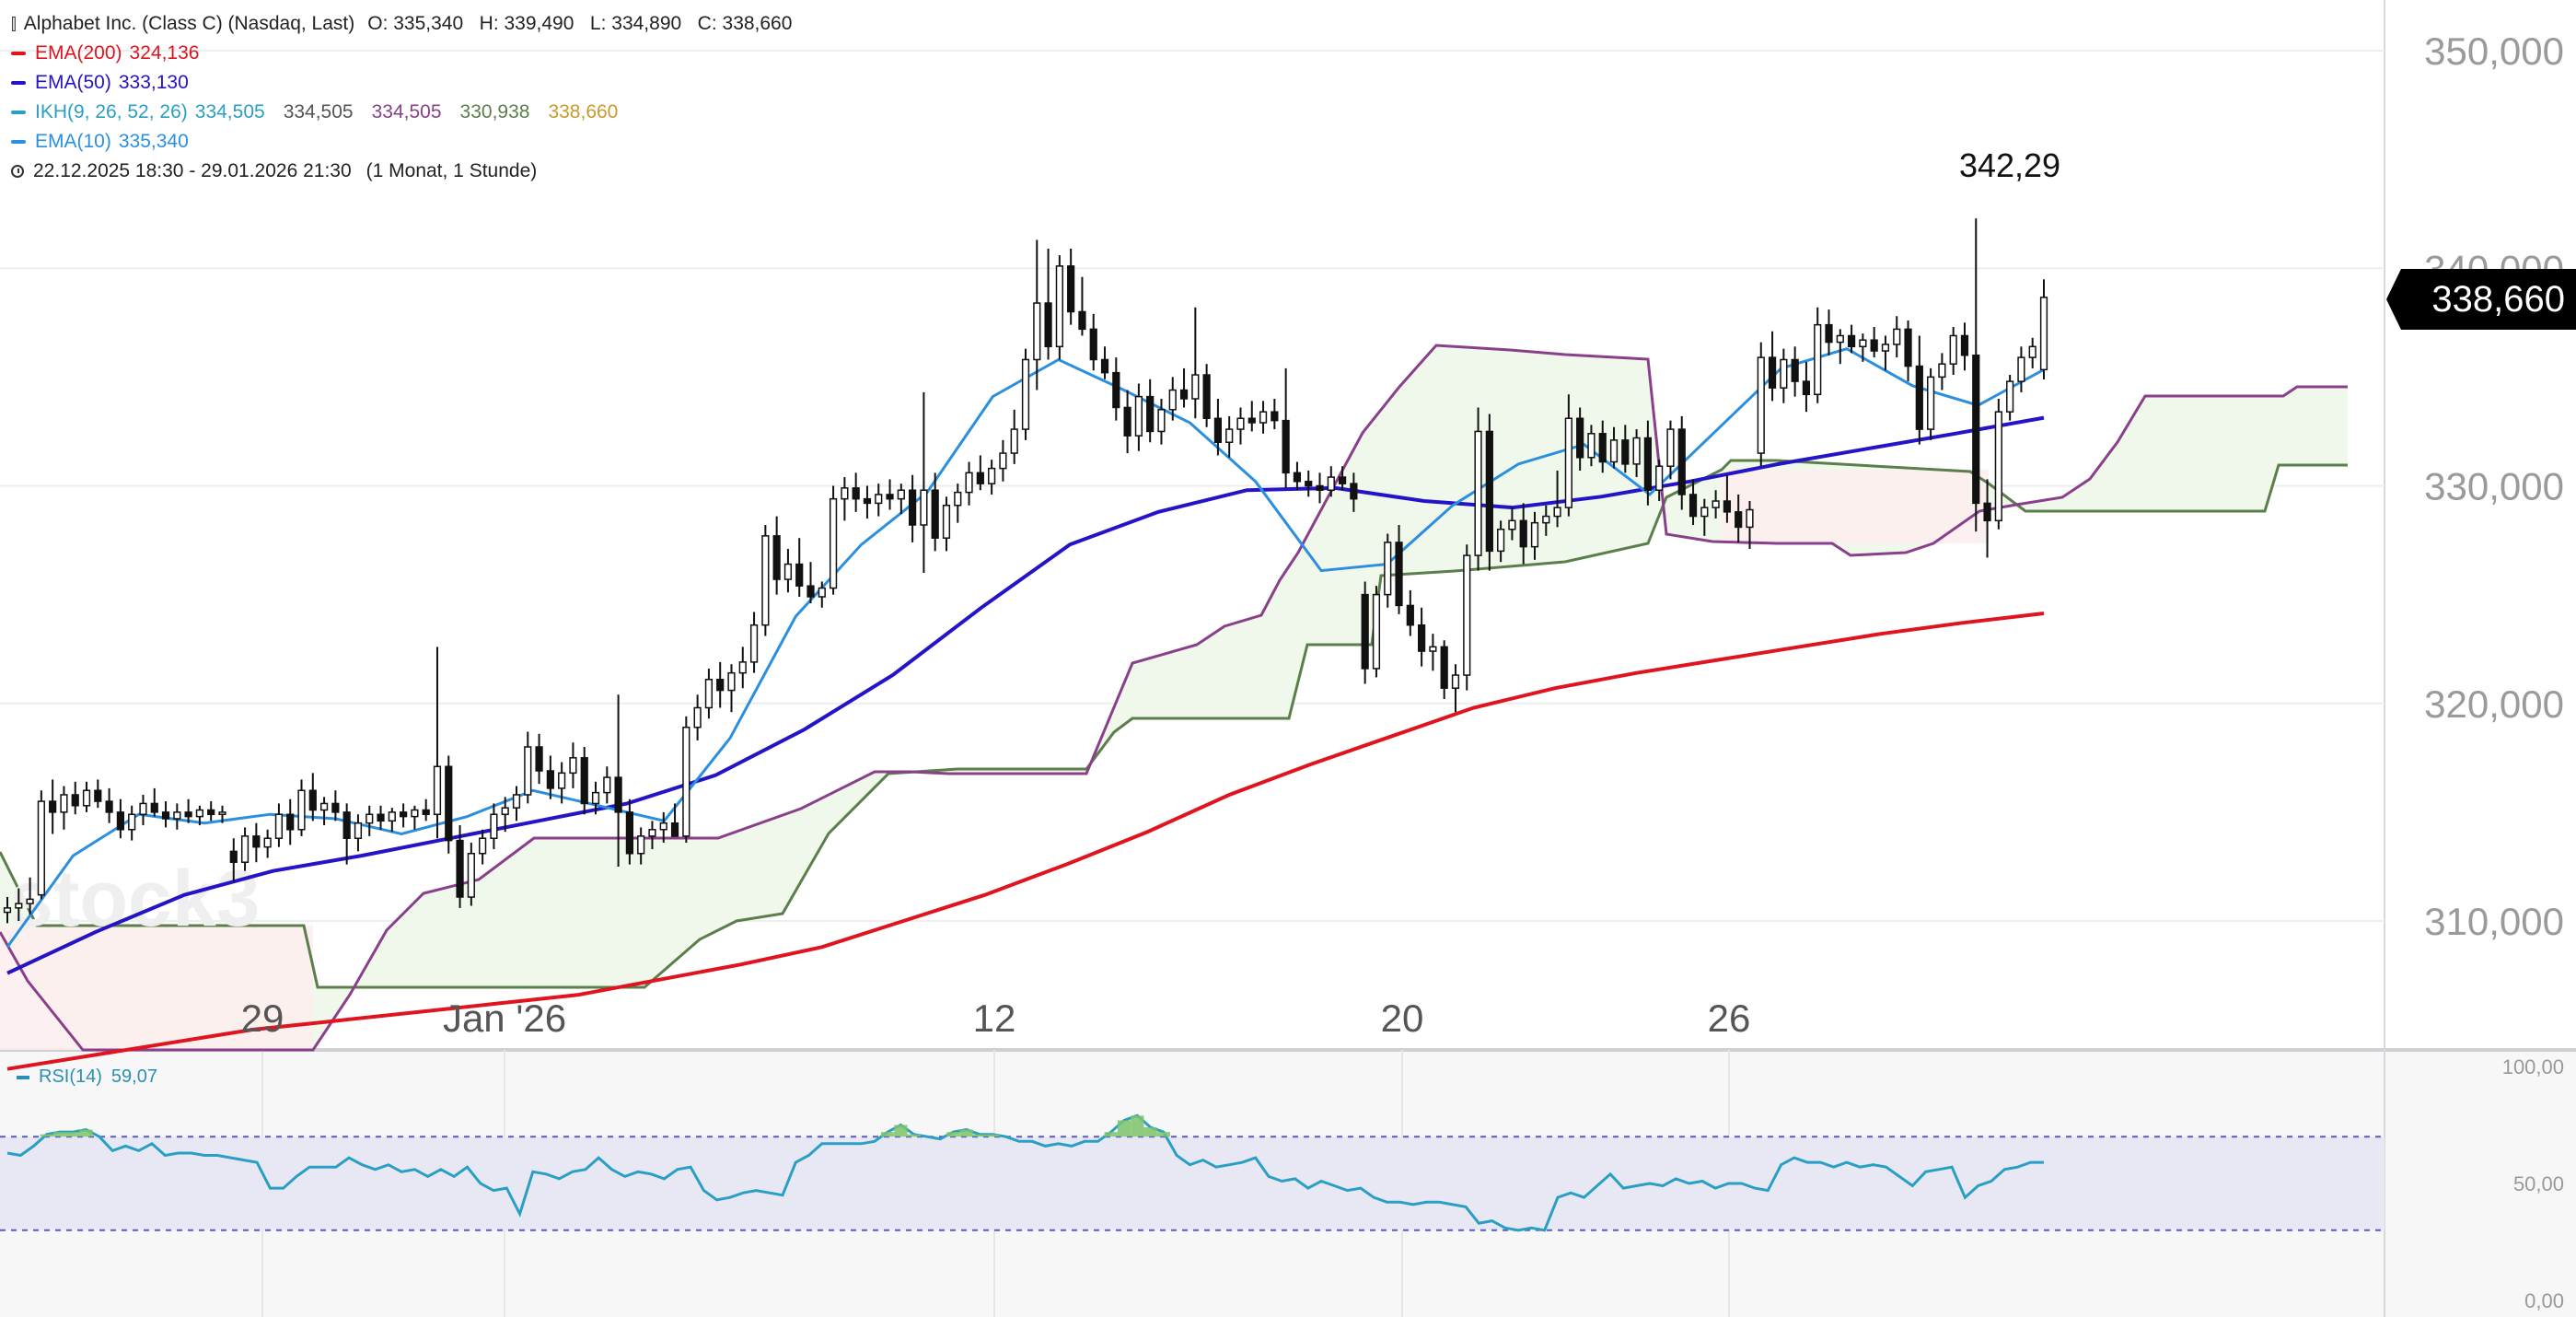 This screenshot has height=1317, width=2576. Describe the element at coordinates (401, 53) in the screenshot. I see `legend-ema200: EMA(200) 324,136` at that location.